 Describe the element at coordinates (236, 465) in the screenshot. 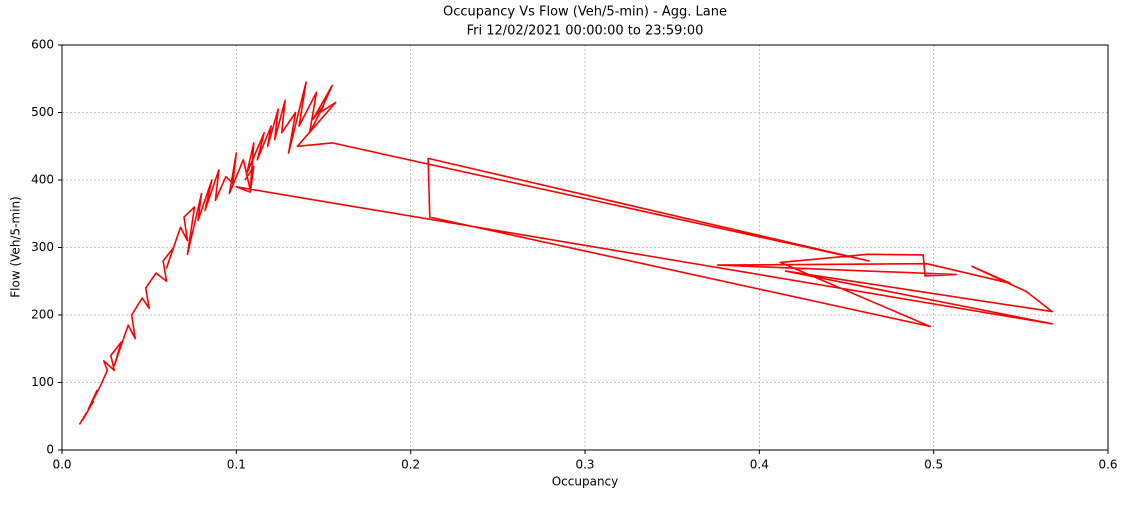

I see `x-tick-label: 0.1` at that location.